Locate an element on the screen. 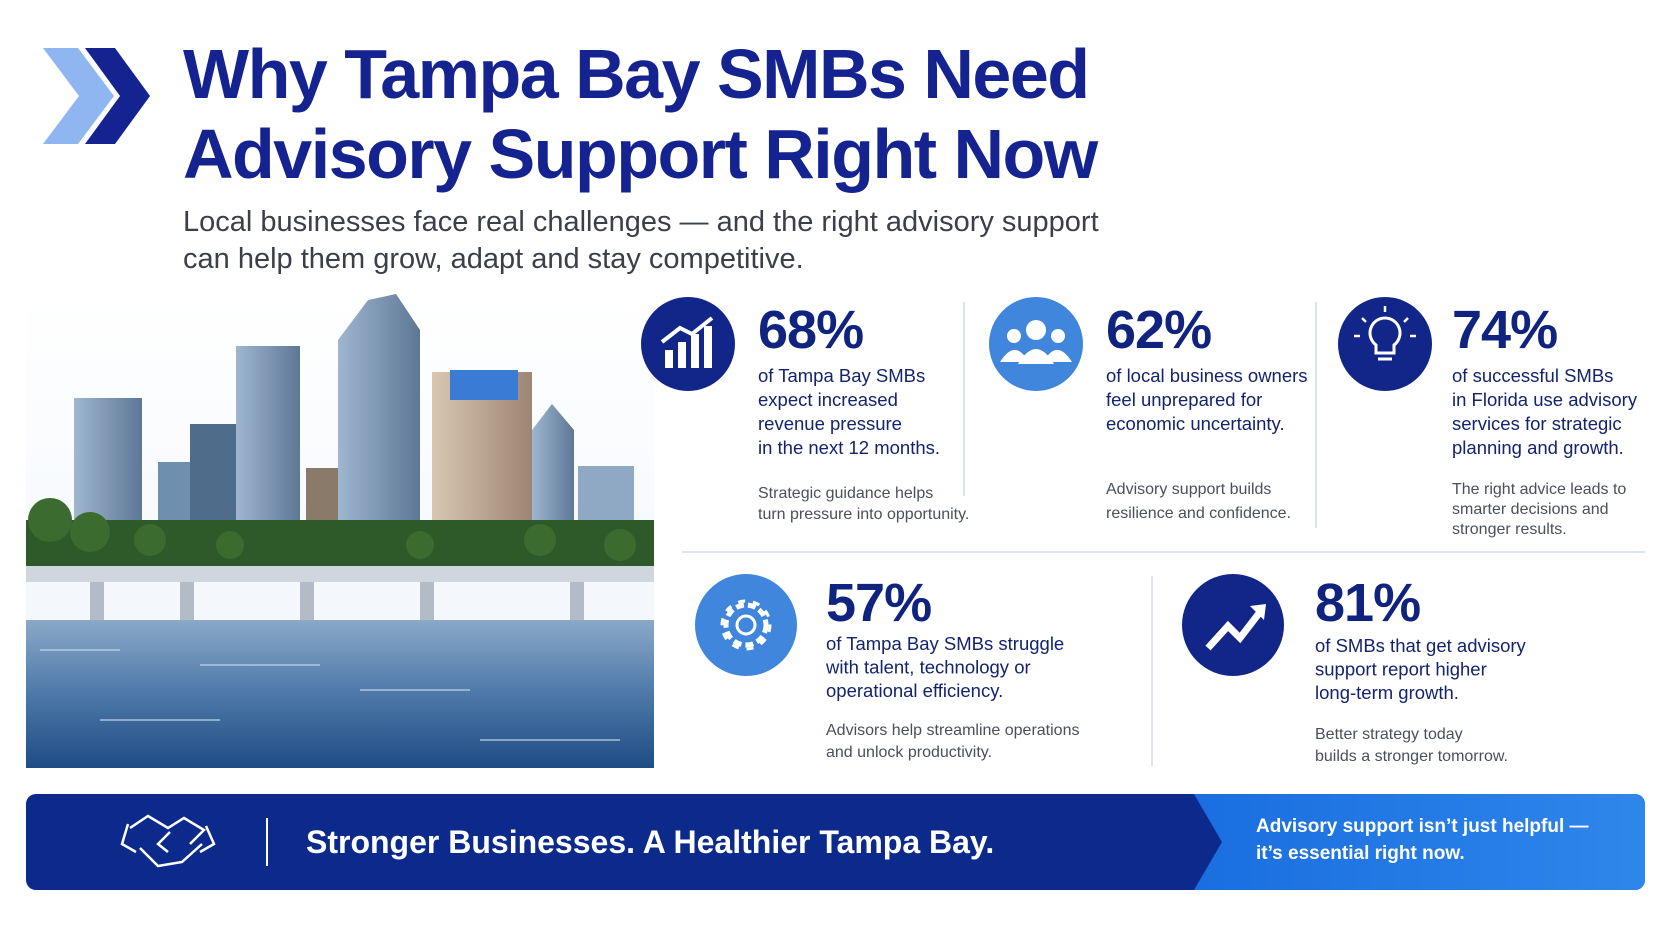  chart-icon is located at coordinates (688, 344).